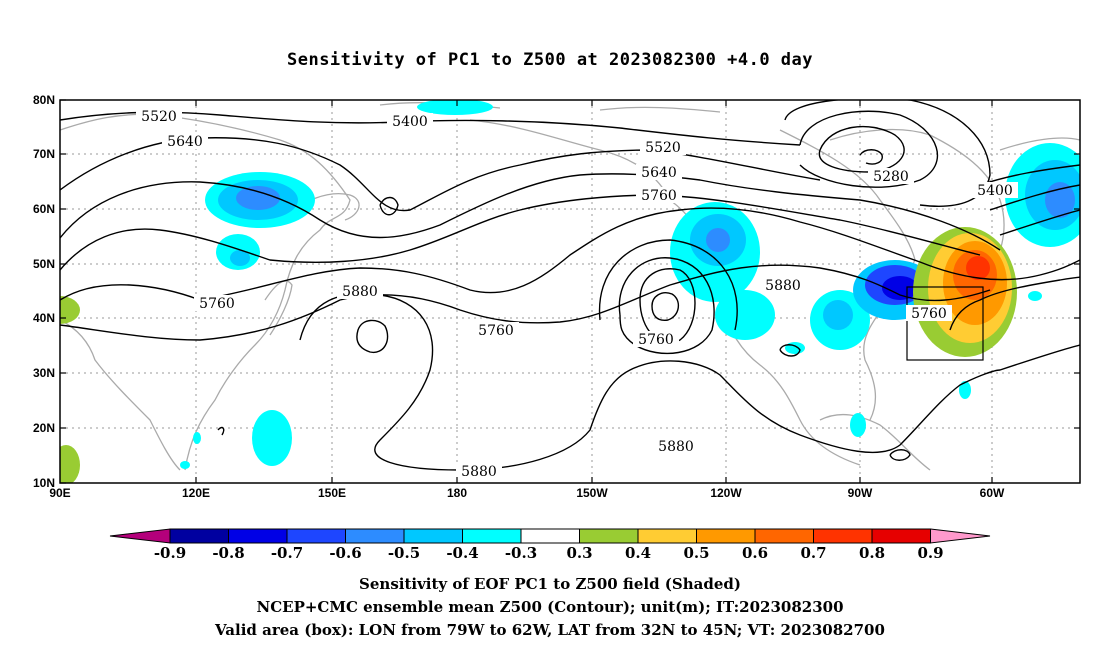  I want to click on lat-label: 80N, so click(44, 100).